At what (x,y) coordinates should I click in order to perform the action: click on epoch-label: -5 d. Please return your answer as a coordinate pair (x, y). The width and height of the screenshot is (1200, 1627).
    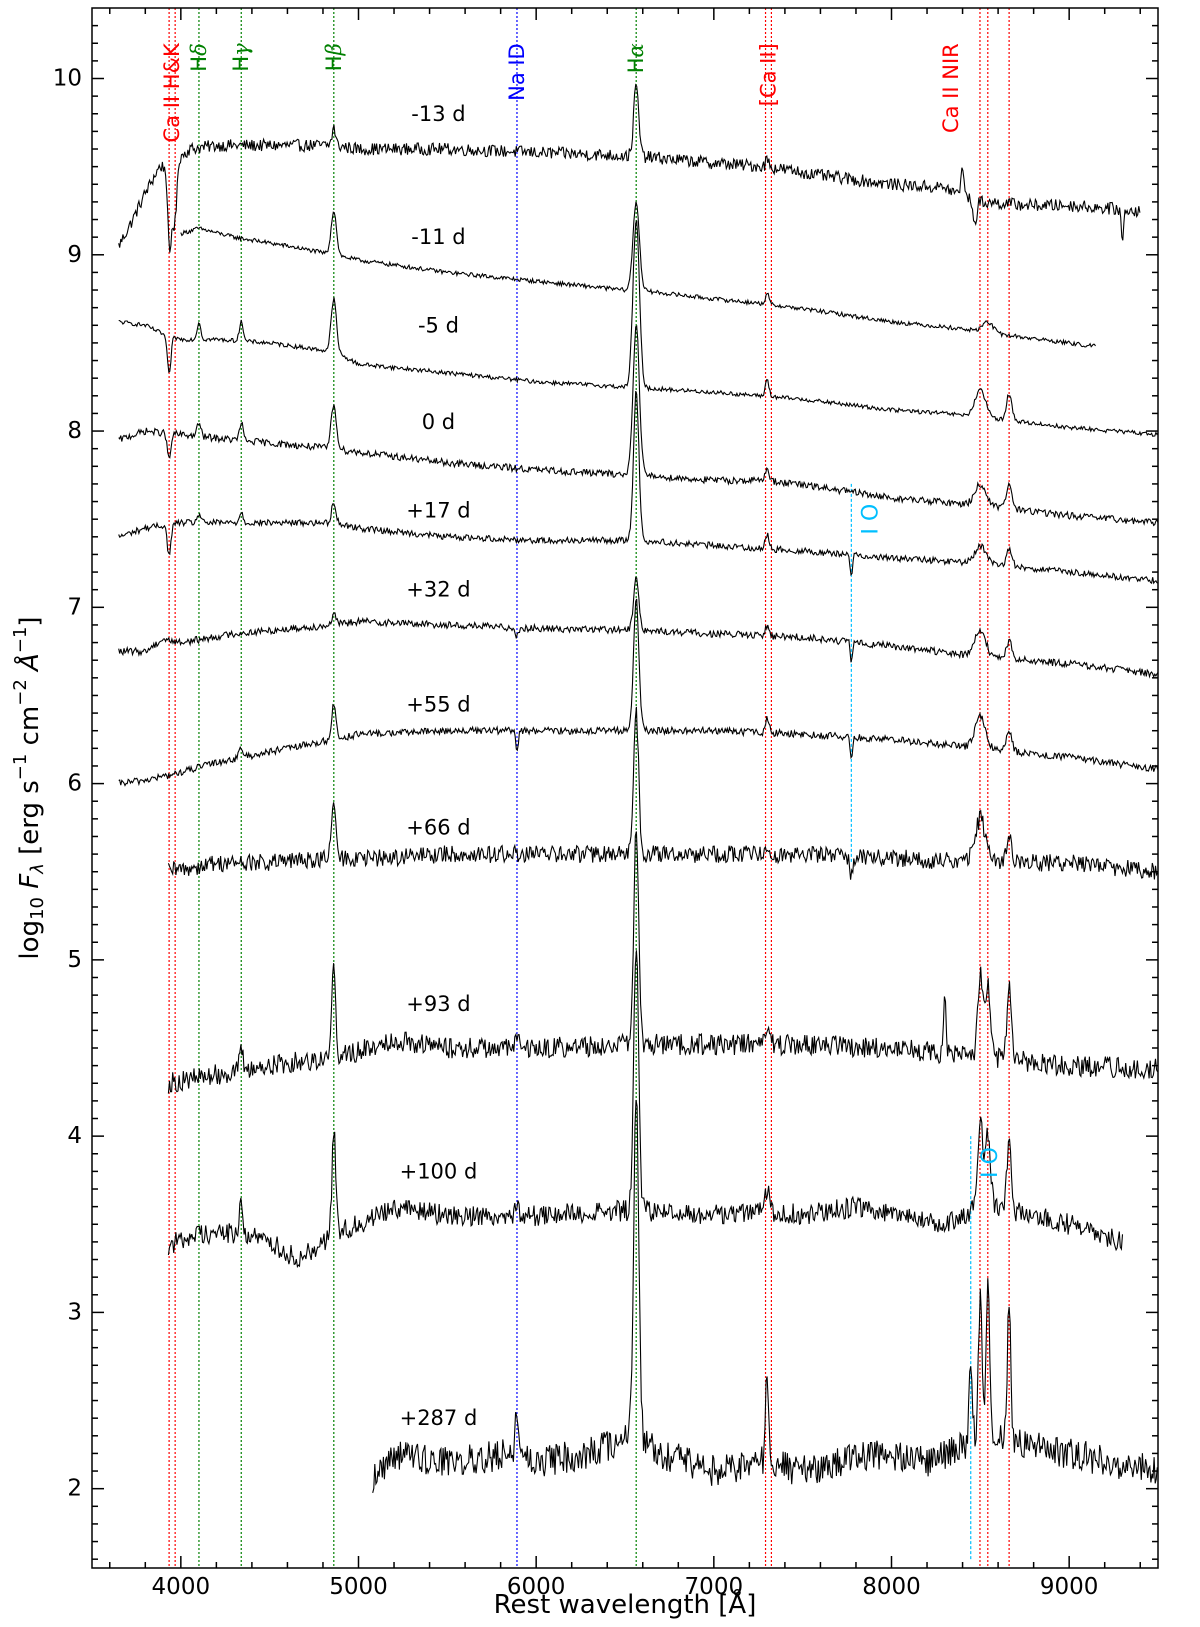
    Looking at the image, I should click on (438, 325).